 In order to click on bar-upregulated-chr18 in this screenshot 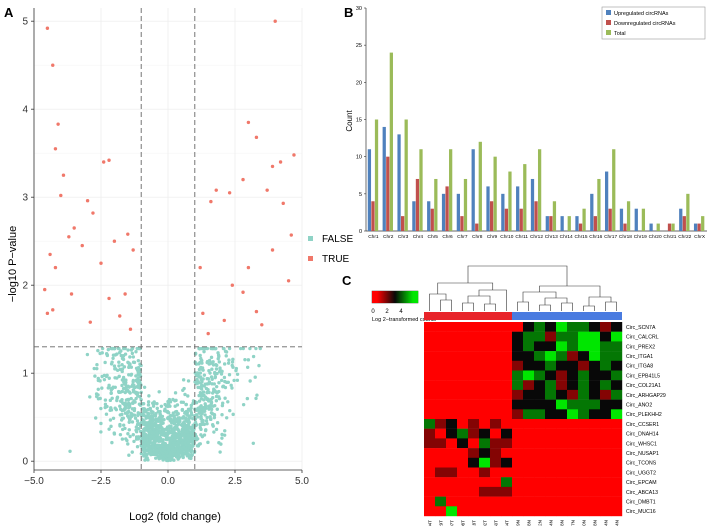, I will do `click(621, 219)`.